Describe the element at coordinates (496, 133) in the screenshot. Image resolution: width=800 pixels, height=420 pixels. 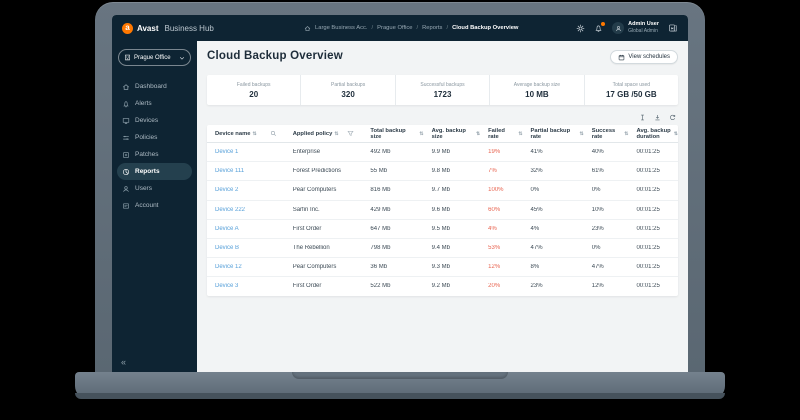
I see `column-header-label: Failed rate` at that location.